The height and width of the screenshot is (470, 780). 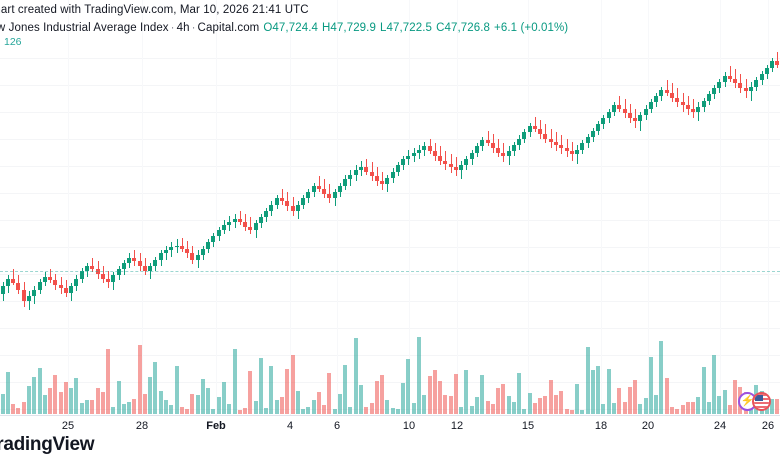 What do you see at coordinates (228, 28) in the screenshot?
I see `data-source-label: Capital.com` at bounding box center [228, 28].